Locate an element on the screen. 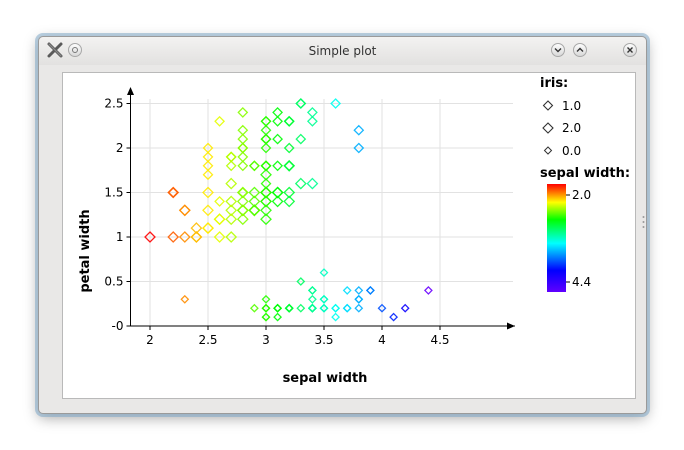 The image size is (684, 450). y-tick-label: 1 is located at coordinates (120, 237).